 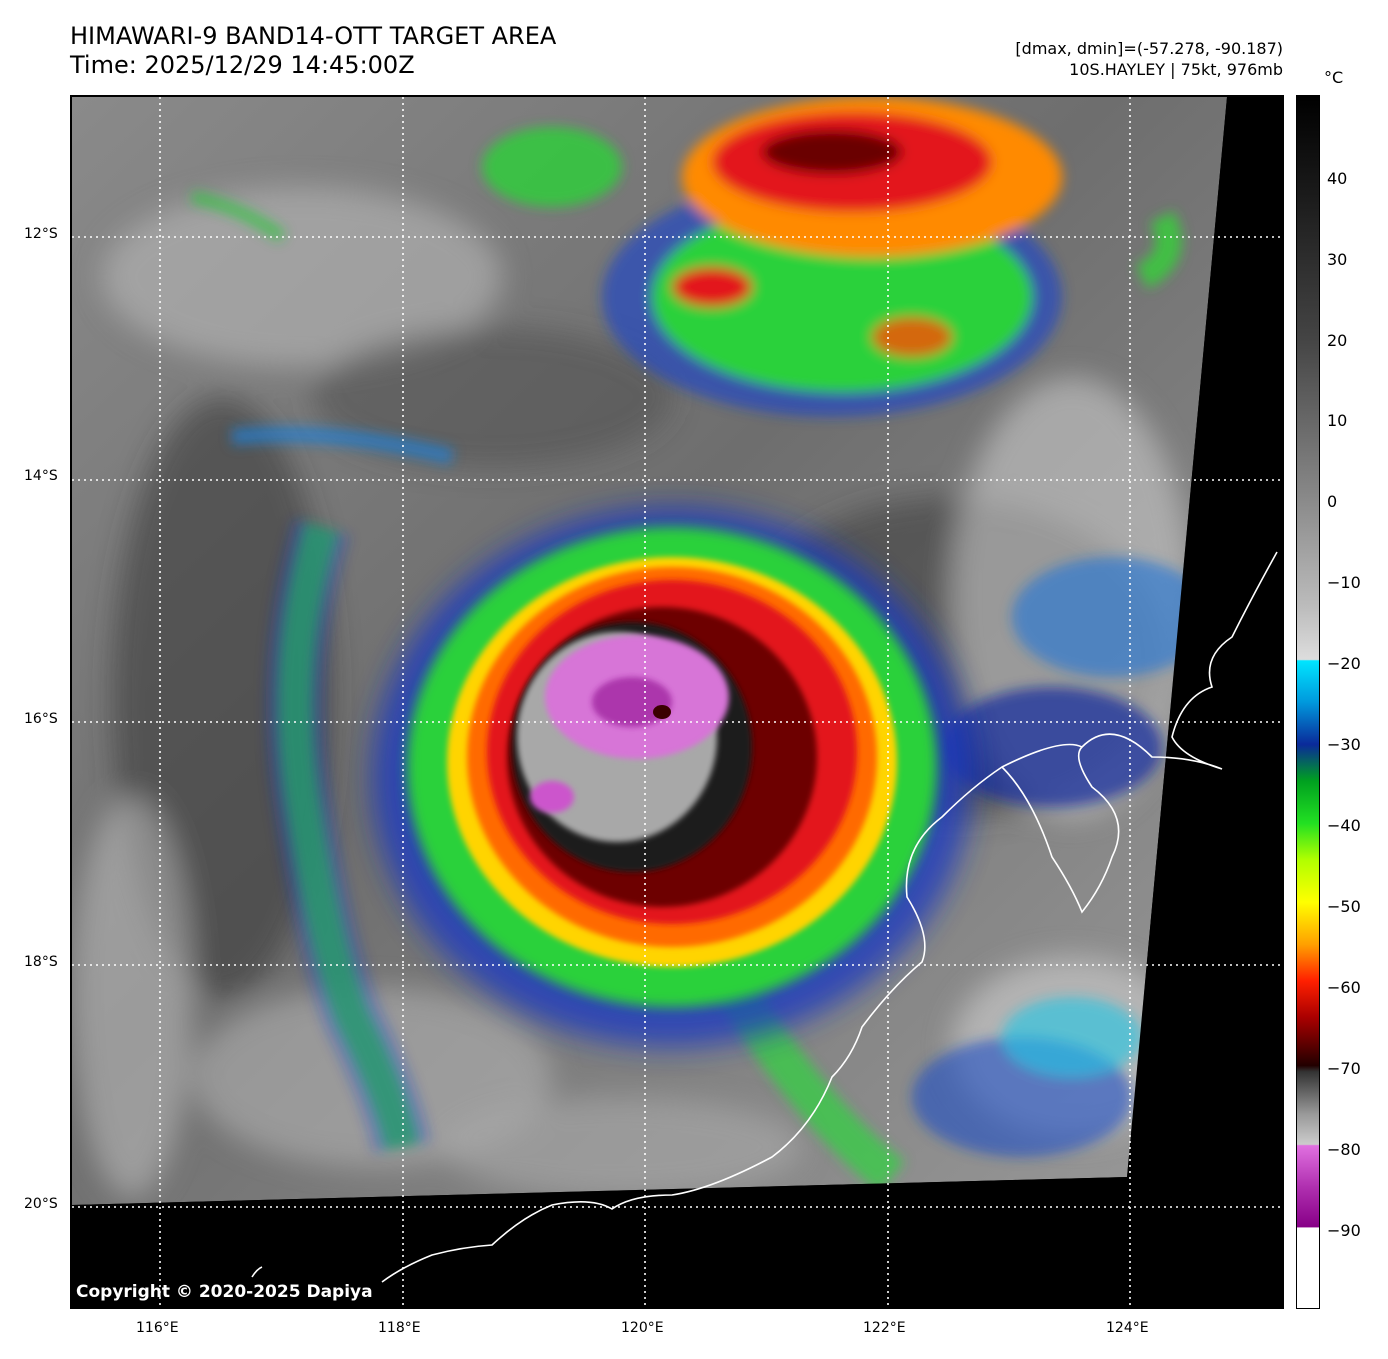 What do you see at coordinates (157, 1328) in the screenshot?
I see `lon-label-116e: 116°E` at bounding box center [157, 1328].